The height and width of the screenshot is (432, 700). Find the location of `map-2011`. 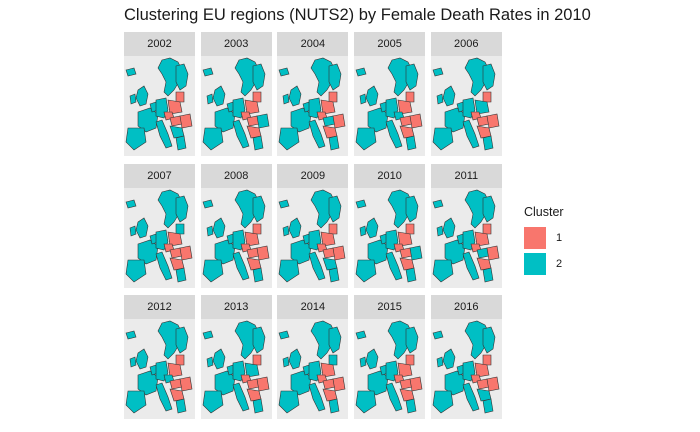

map-2011 is located at coordinates (466, 235).